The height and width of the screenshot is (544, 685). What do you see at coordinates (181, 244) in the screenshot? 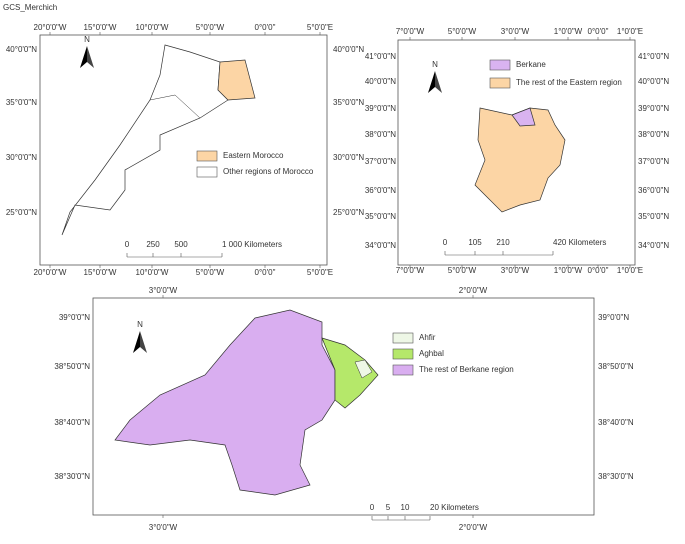
I see `scale-label: 500` at bounding box center [181, 244].